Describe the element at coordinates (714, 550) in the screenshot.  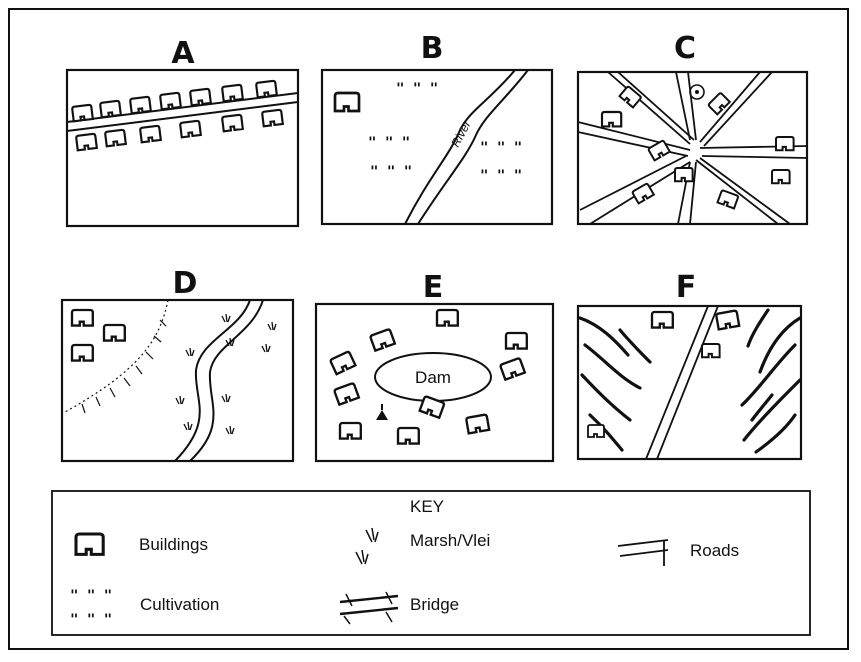
I see `key-roads-label: Roads` at that location.